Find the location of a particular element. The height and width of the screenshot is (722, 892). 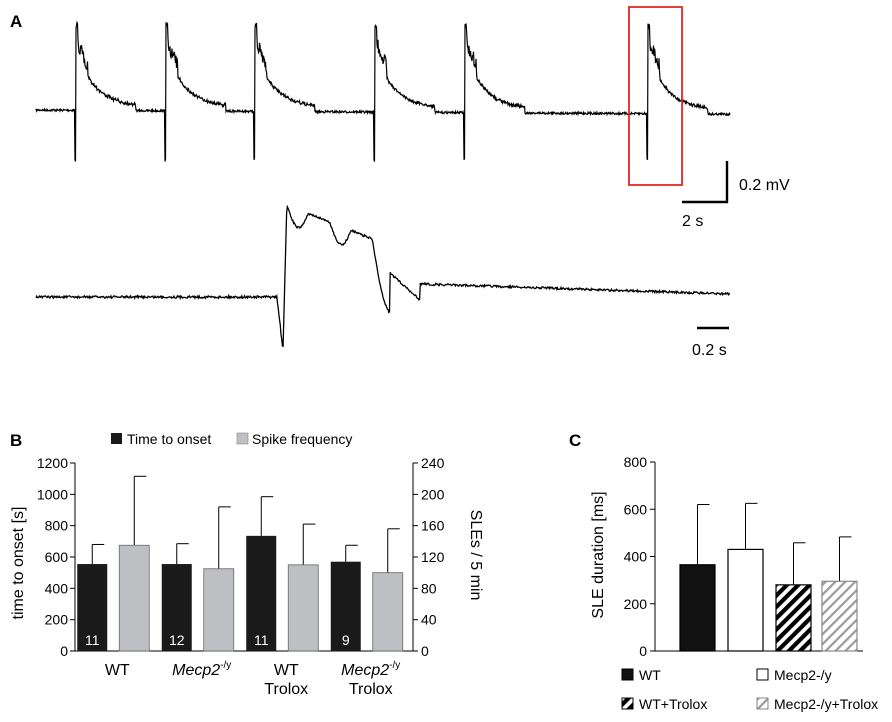

c-legend-label: Mecp2-/y is located at coordinates (803, 675).